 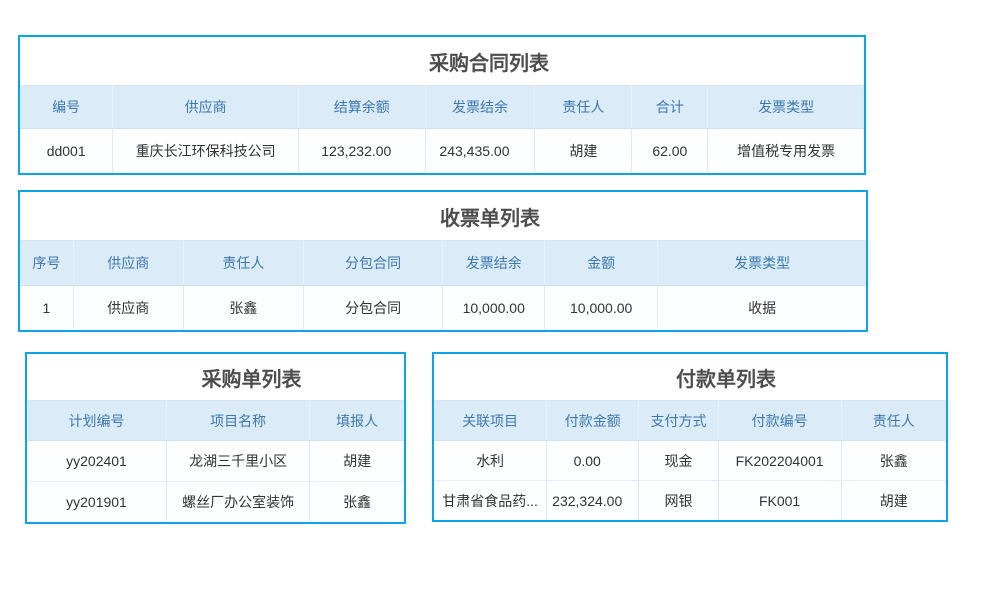 What do you see at coordinates (356, 461) in the screenshot?
I see `cell-filler: 胡建` at bounding box center [356, 461].